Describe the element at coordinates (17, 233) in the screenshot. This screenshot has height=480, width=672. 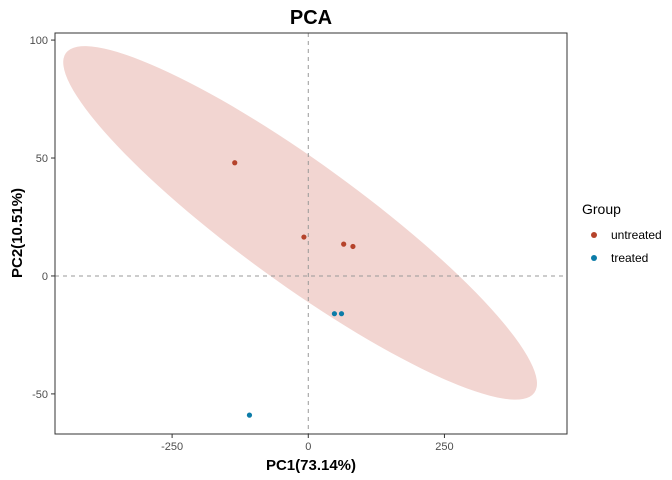
I see `y-axis-title: PC2(10.51%)` at that location.